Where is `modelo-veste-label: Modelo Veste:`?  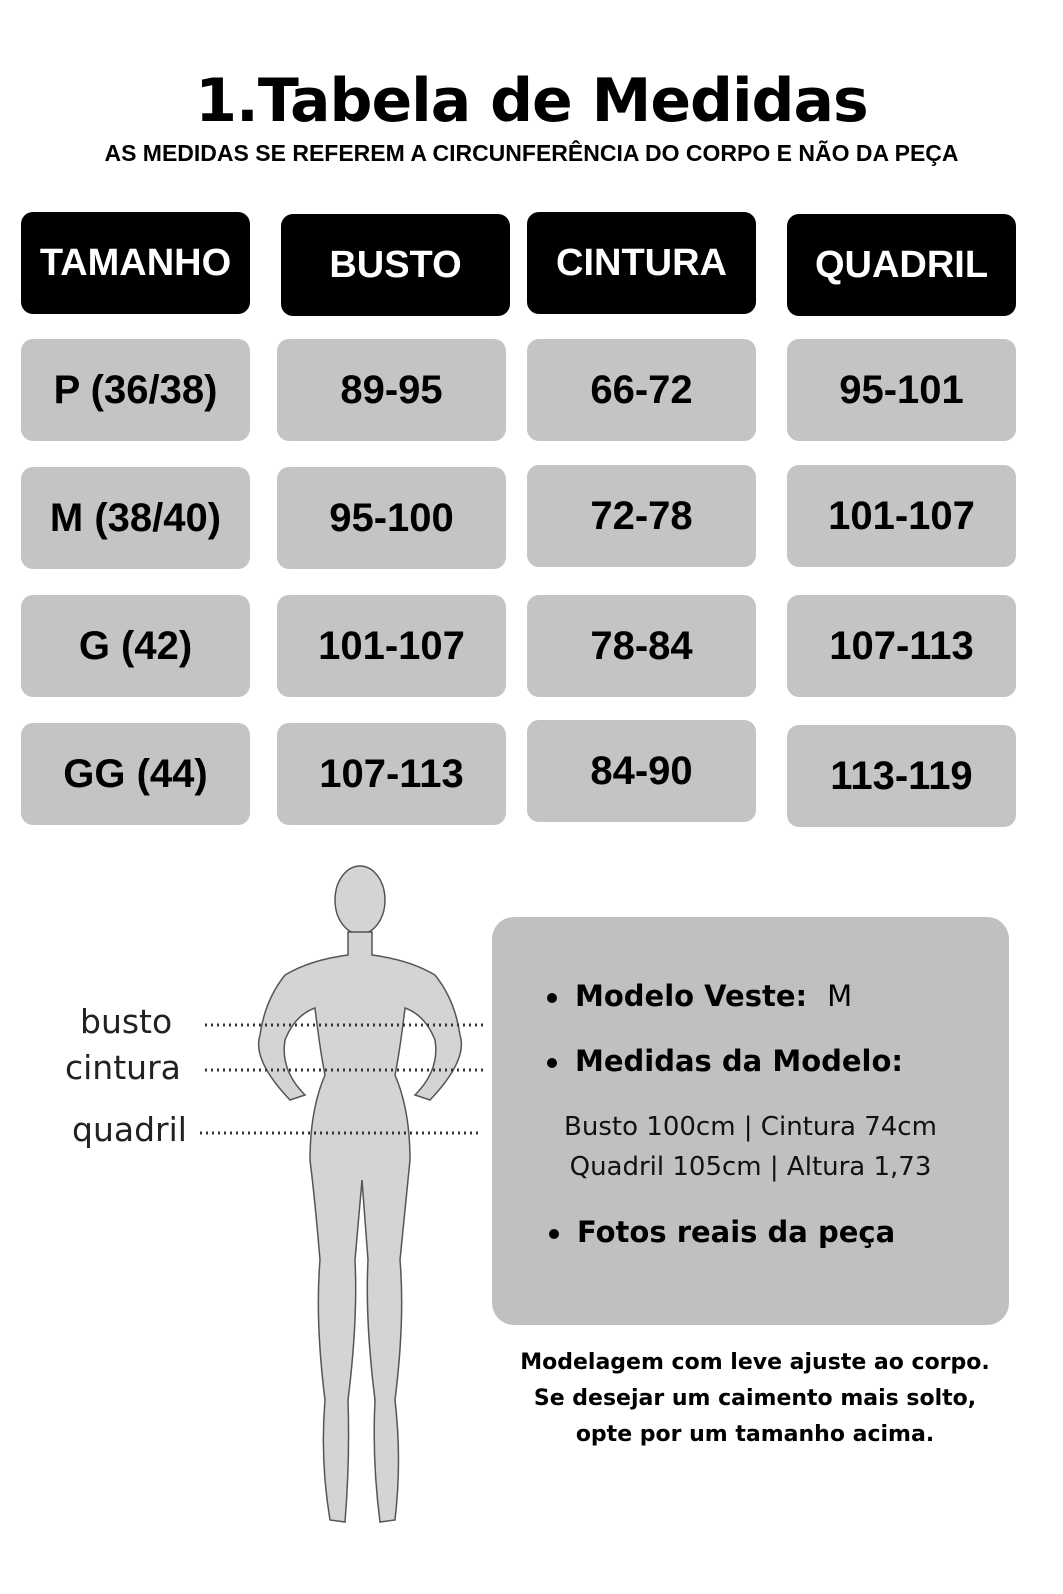
modelo-veste-label: Modelo Veste: is located at coordinates (691, 996).